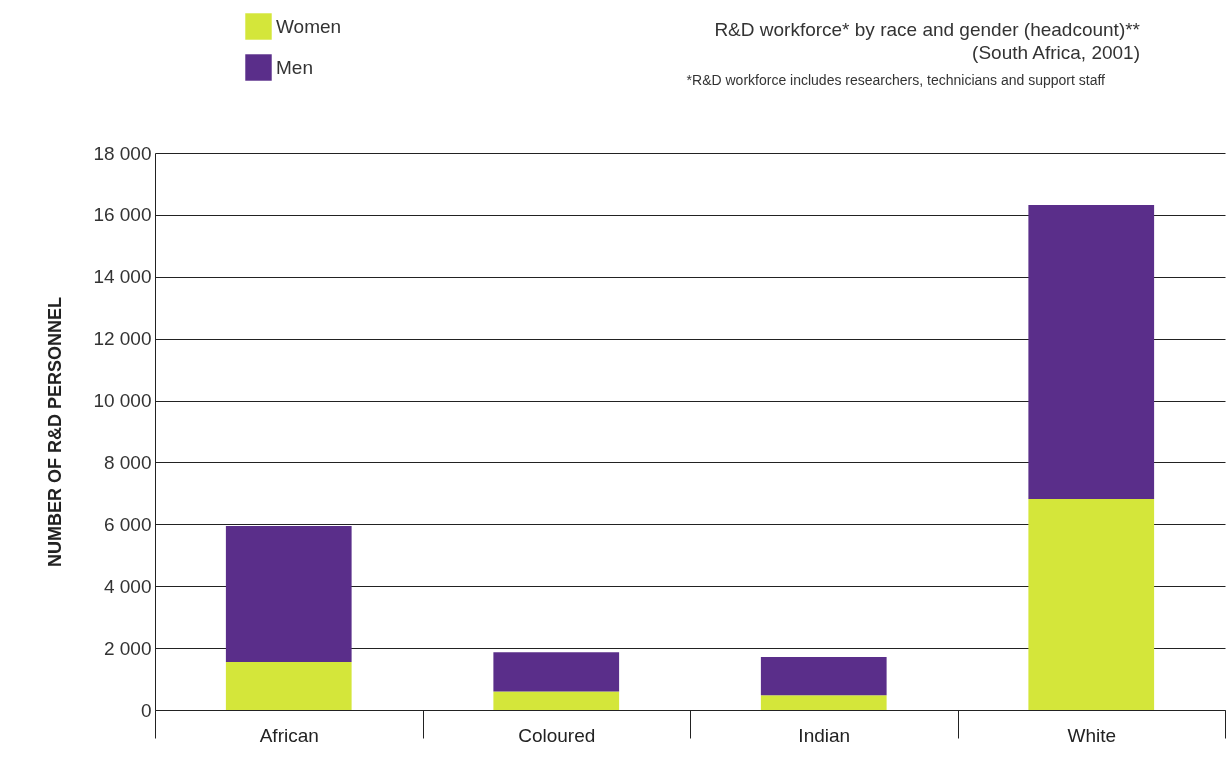 The width and height of the screenshot is (1229, 761). What do you see at coordinates (309, 26) in the screenshot?
I see `legend-label: Women` at bounding box center [309, 26].